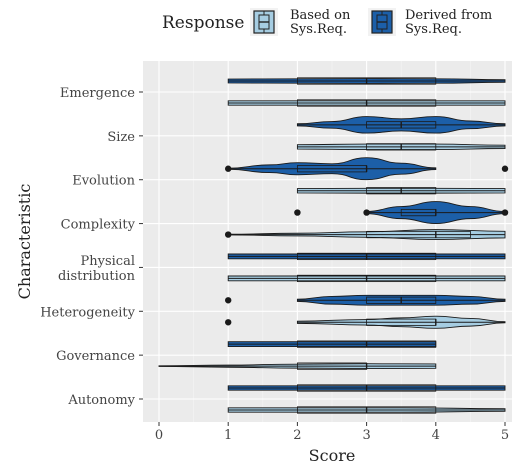 The image size is (513, 468). Describe the element at coordinates (121, 137) in the screenshot. I see `y-tick-label: Size` at that location.